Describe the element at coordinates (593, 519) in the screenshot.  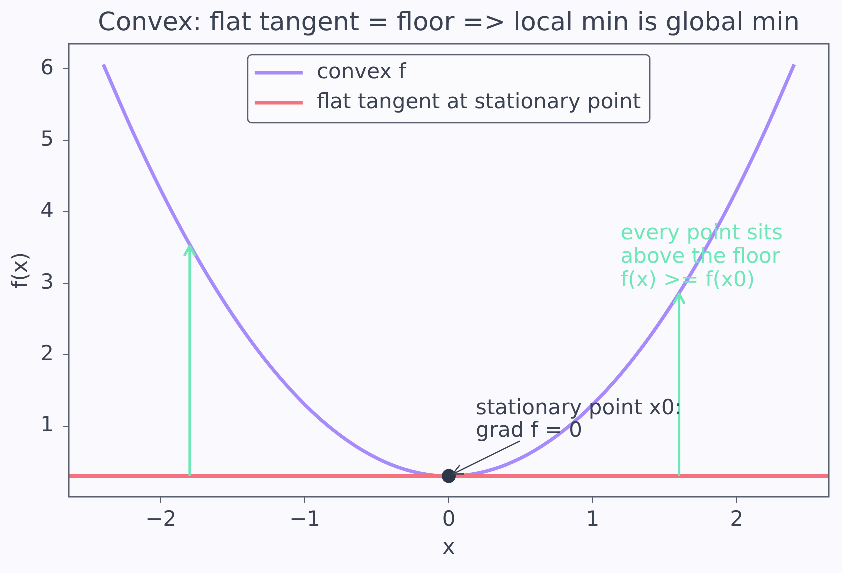
I see `x-tick-label: 1` at that location.